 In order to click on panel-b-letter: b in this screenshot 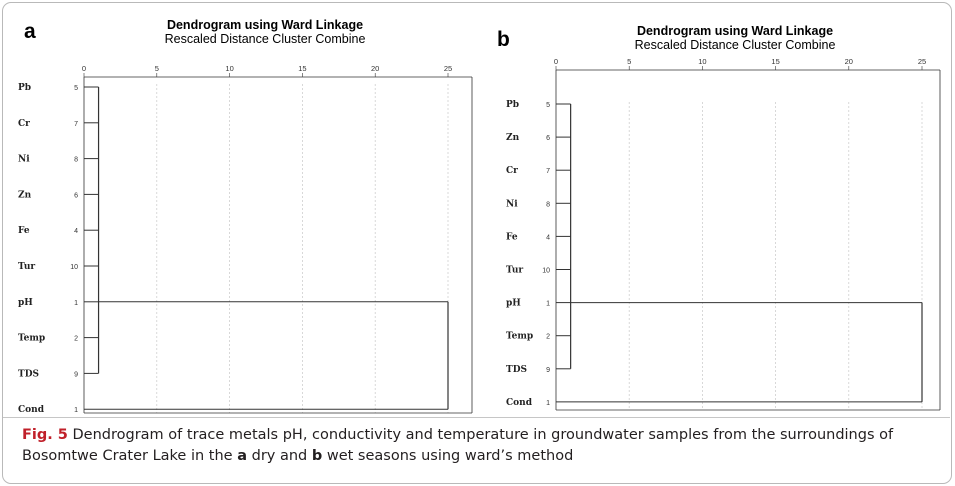, I will do `click(503, 39)`.